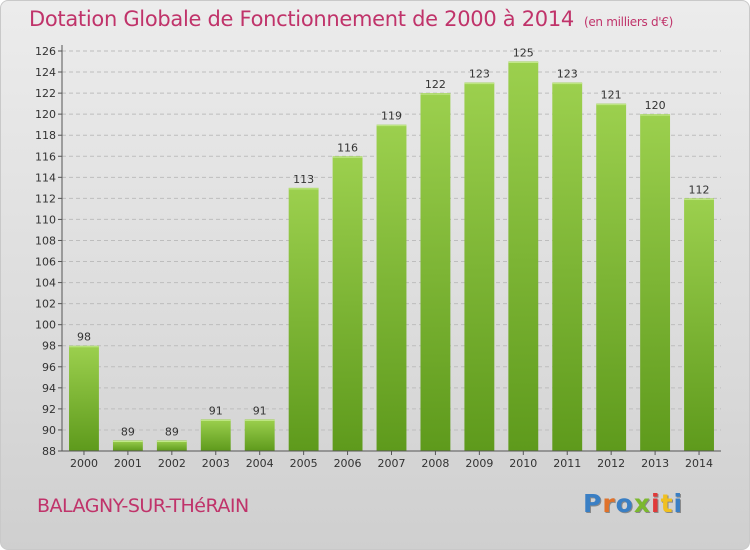  What do you see at coordinates (391, 116) in the screenshot?
I see `data-label: 119` at bounding box center [391, 116].